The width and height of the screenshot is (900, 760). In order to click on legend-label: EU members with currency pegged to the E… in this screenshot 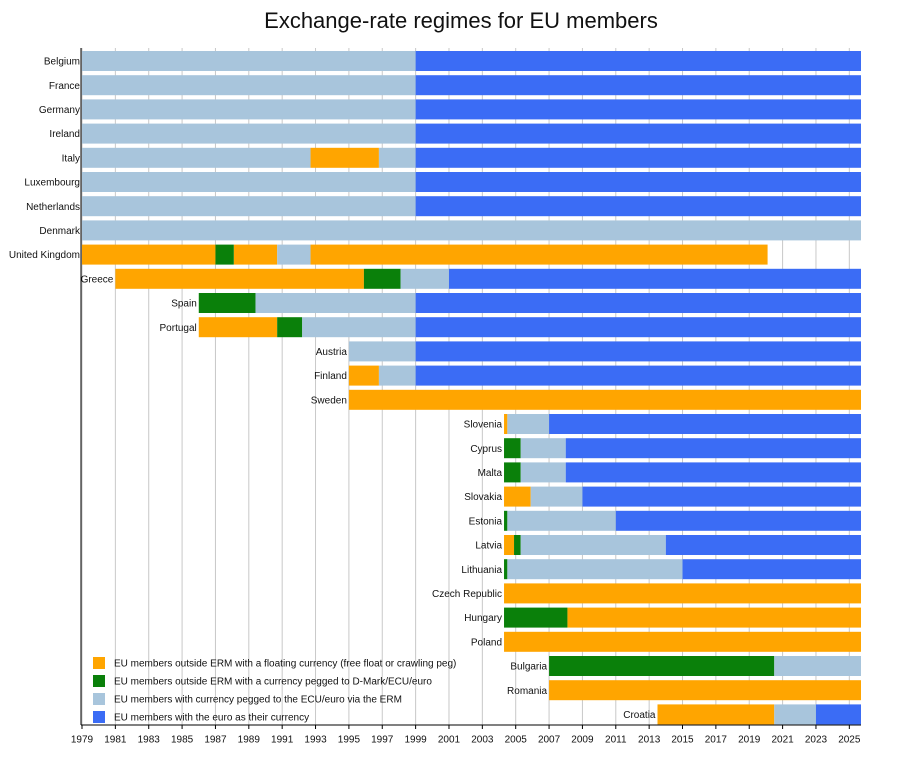, I will do `click(258, 700)`.